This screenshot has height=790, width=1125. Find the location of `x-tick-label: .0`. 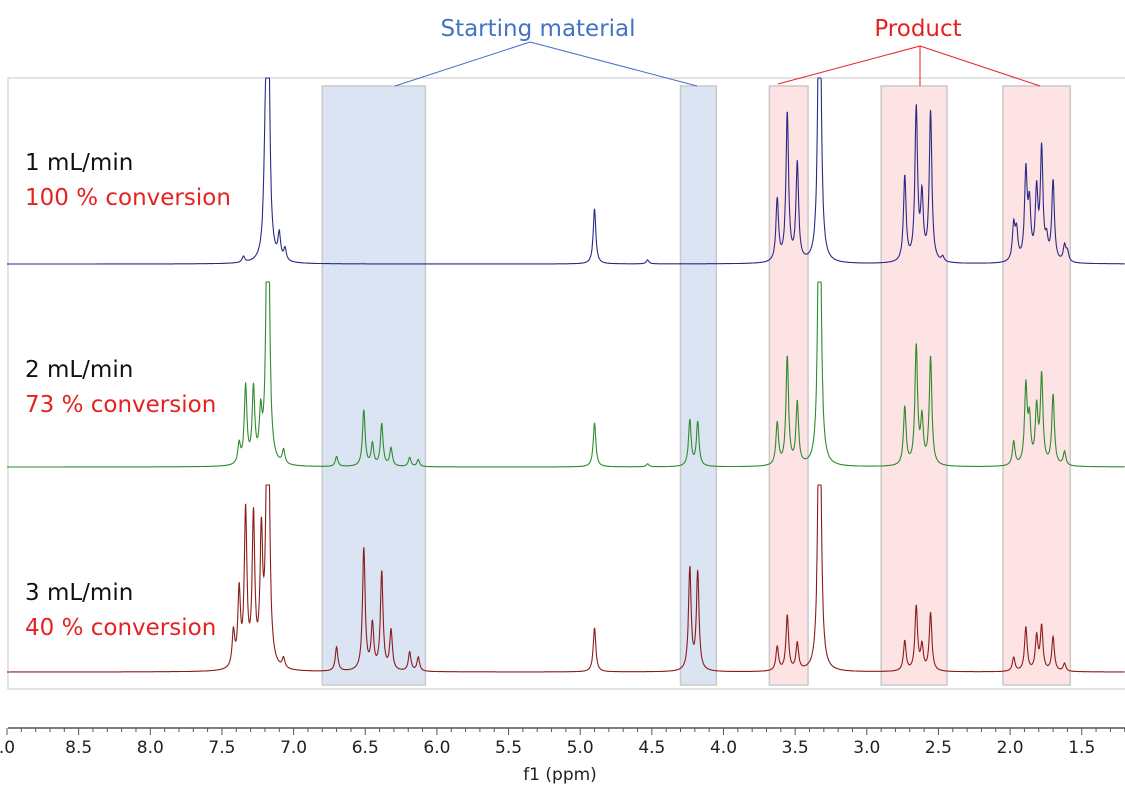

x-tick-label: .0 is located at coordinates (7, 748).